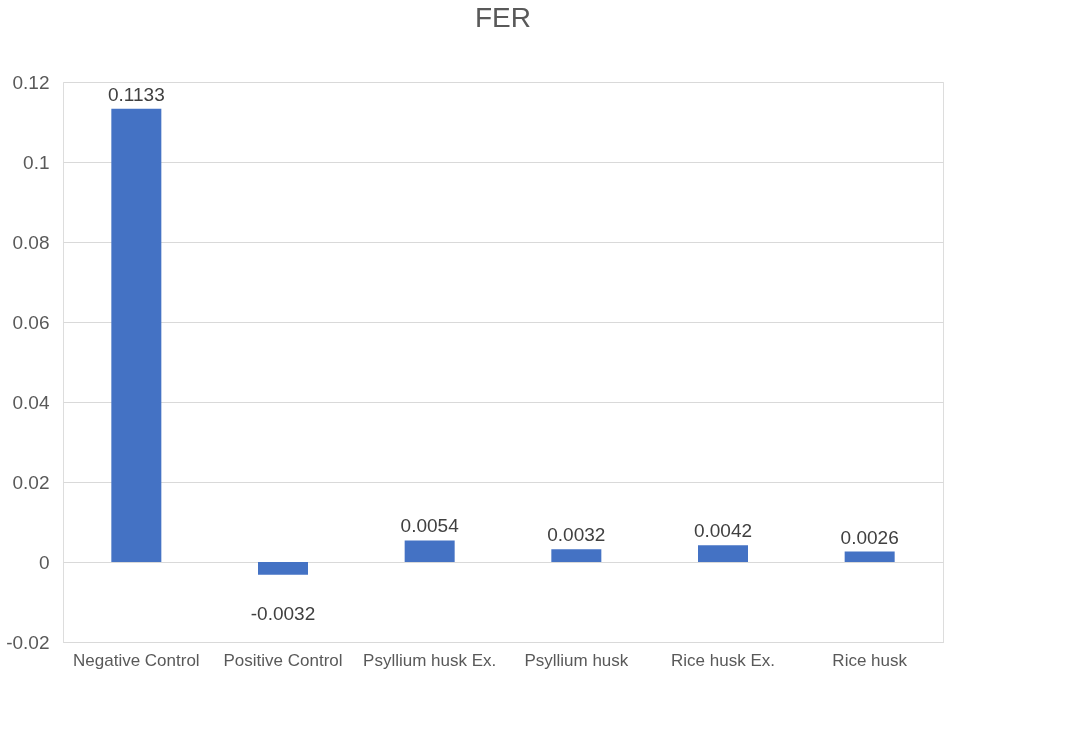  I want to click on x-tick-label: Negative Control, so click(136, 660).